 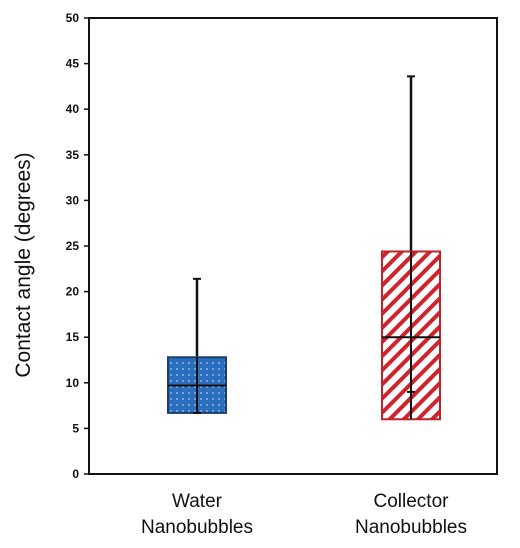 I want to click on category-label-line1: Water, so click(x=197, y=501).